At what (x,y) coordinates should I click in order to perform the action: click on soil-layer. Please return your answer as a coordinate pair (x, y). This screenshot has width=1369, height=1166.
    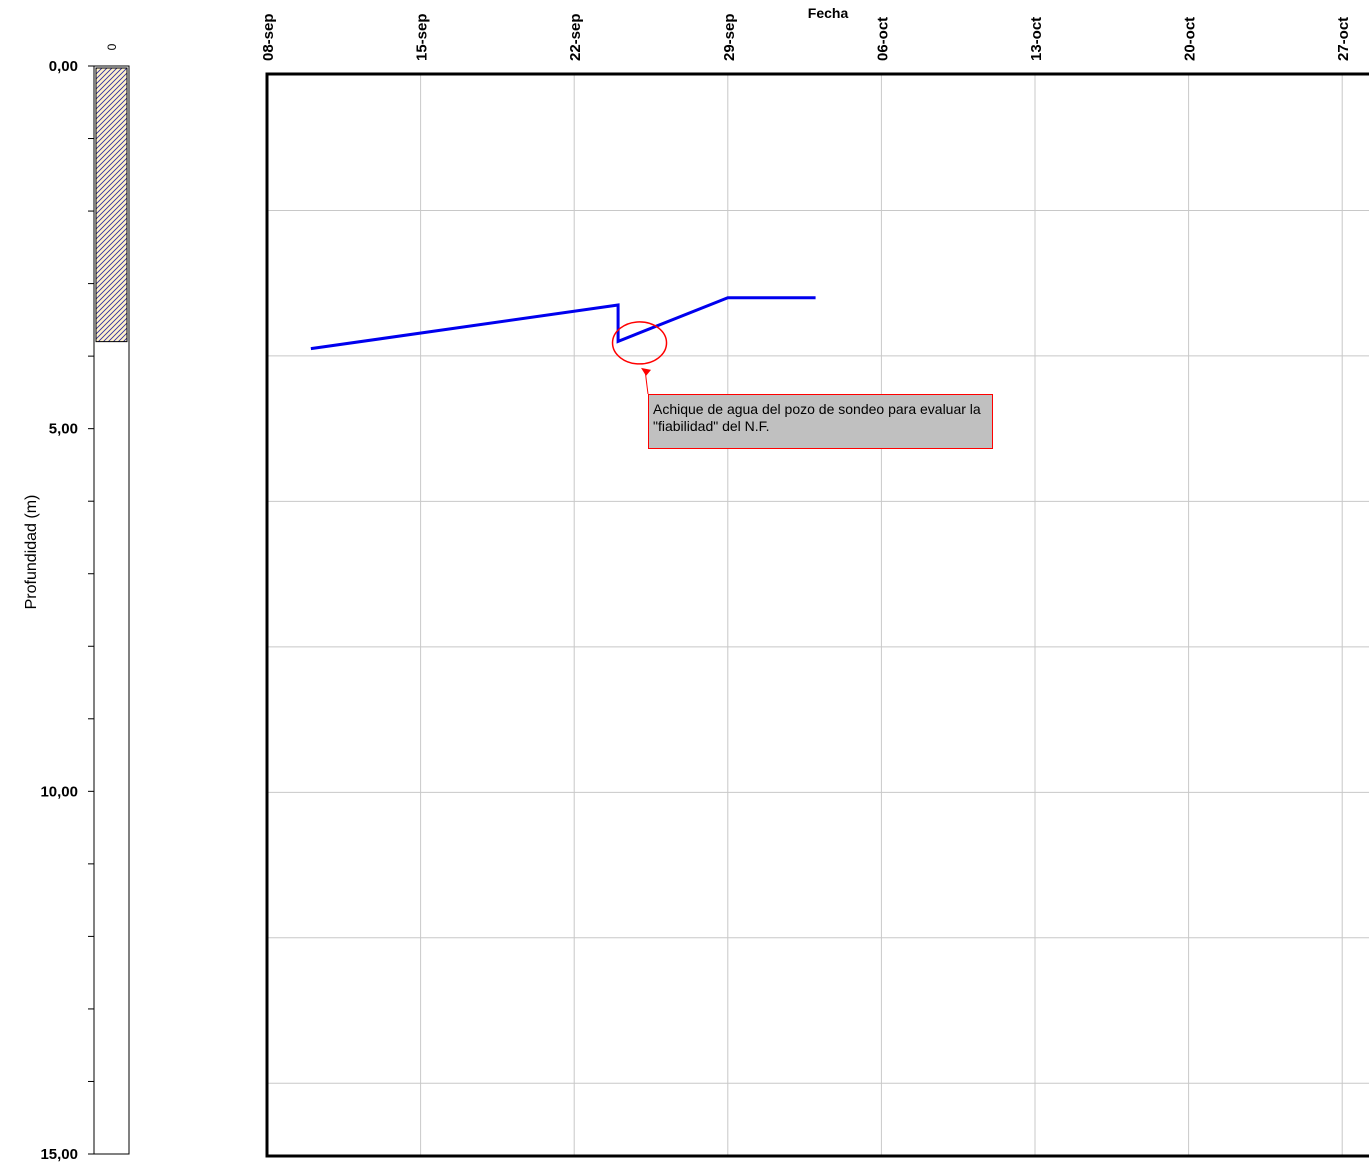
    Looking at the image, I should click on (111, 205).